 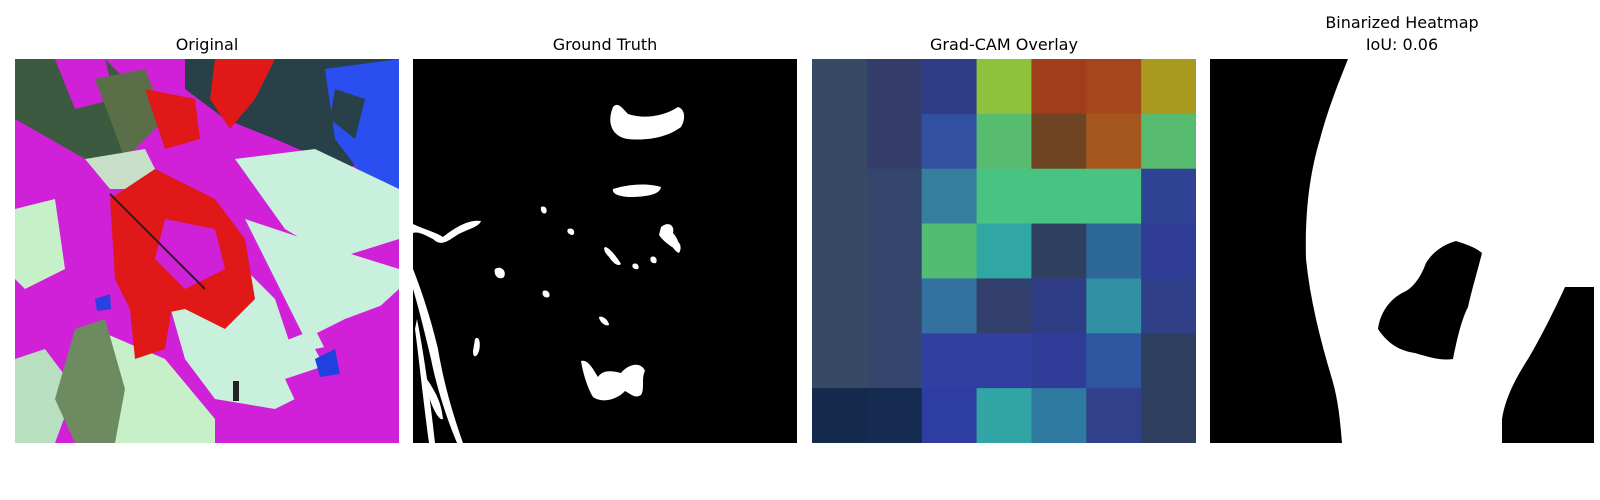 I want to click on ground-truth-title: Ground Truth, so click(x=605, y=44).